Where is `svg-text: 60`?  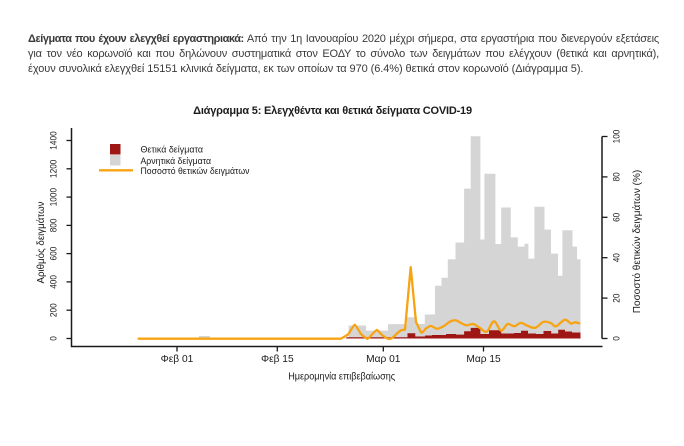
svg-text: 60 is located at coordinates (617, 217).